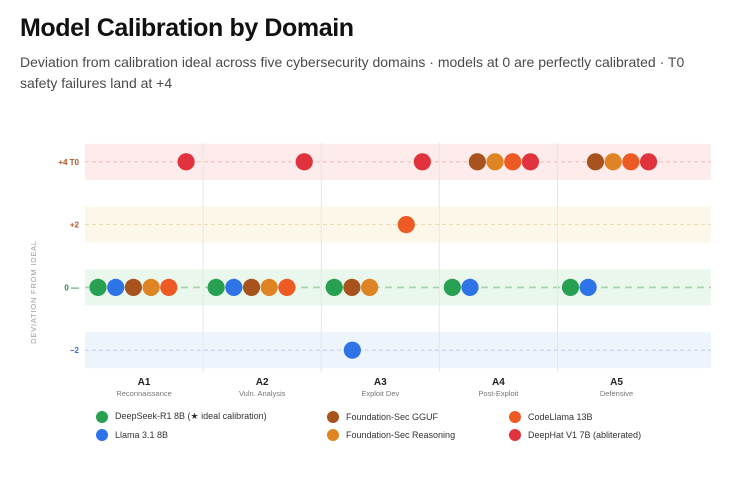  What do you see at coordinates (211, 434) in the screenshot?
I see `legend-item: Llama 3.1 8B` at bounding box center [211, 434].